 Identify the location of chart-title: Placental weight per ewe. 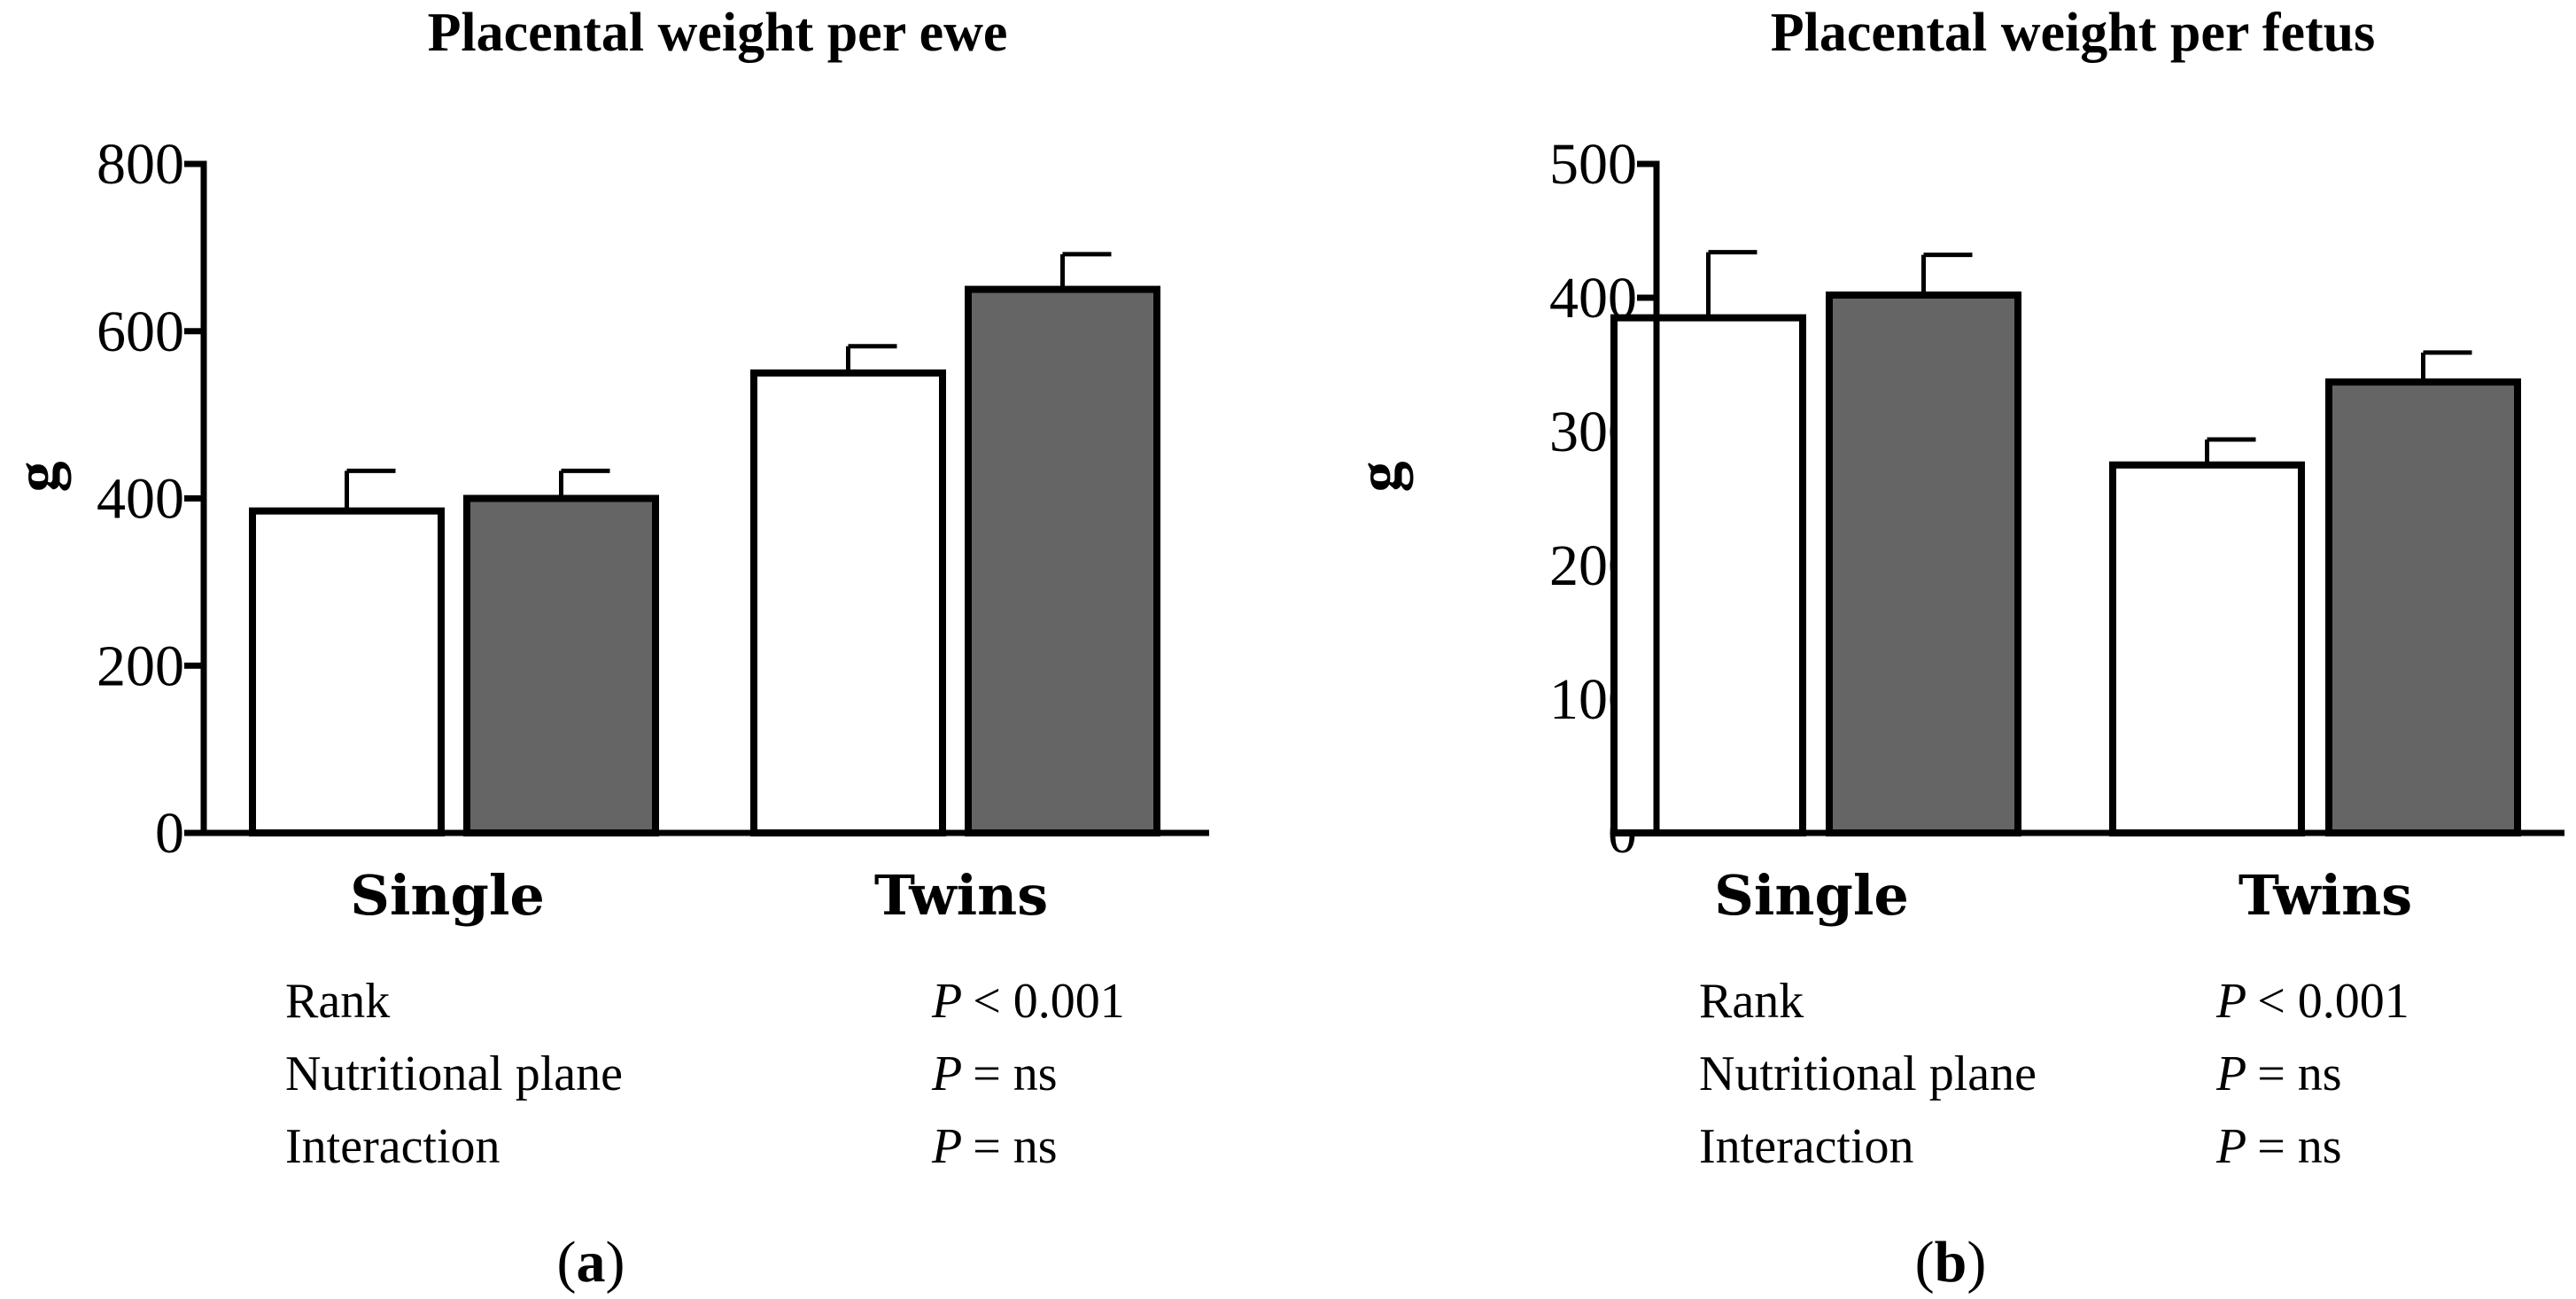
(718, 33).